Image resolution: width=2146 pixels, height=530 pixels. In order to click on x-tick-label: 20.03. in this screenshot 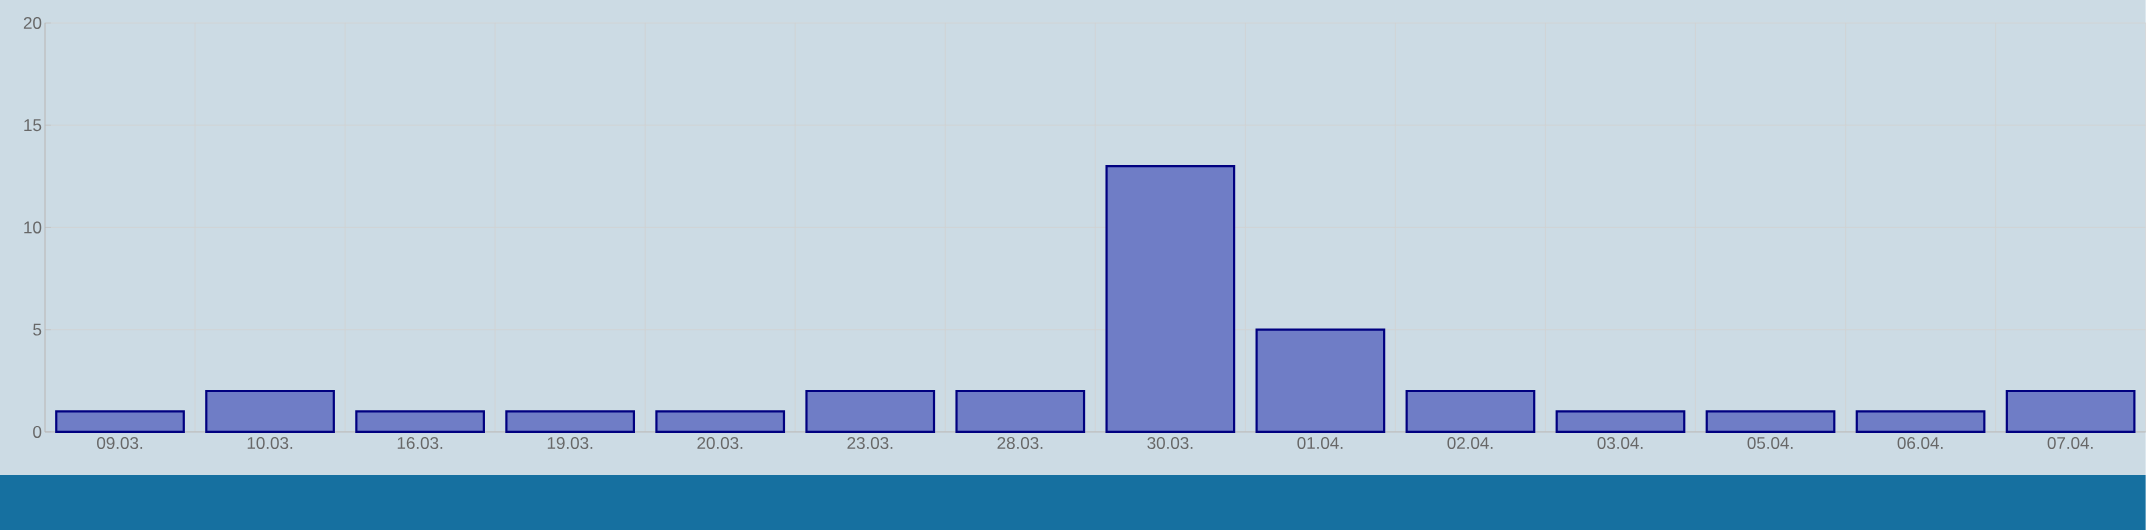, I will do `click(720, 443)`.